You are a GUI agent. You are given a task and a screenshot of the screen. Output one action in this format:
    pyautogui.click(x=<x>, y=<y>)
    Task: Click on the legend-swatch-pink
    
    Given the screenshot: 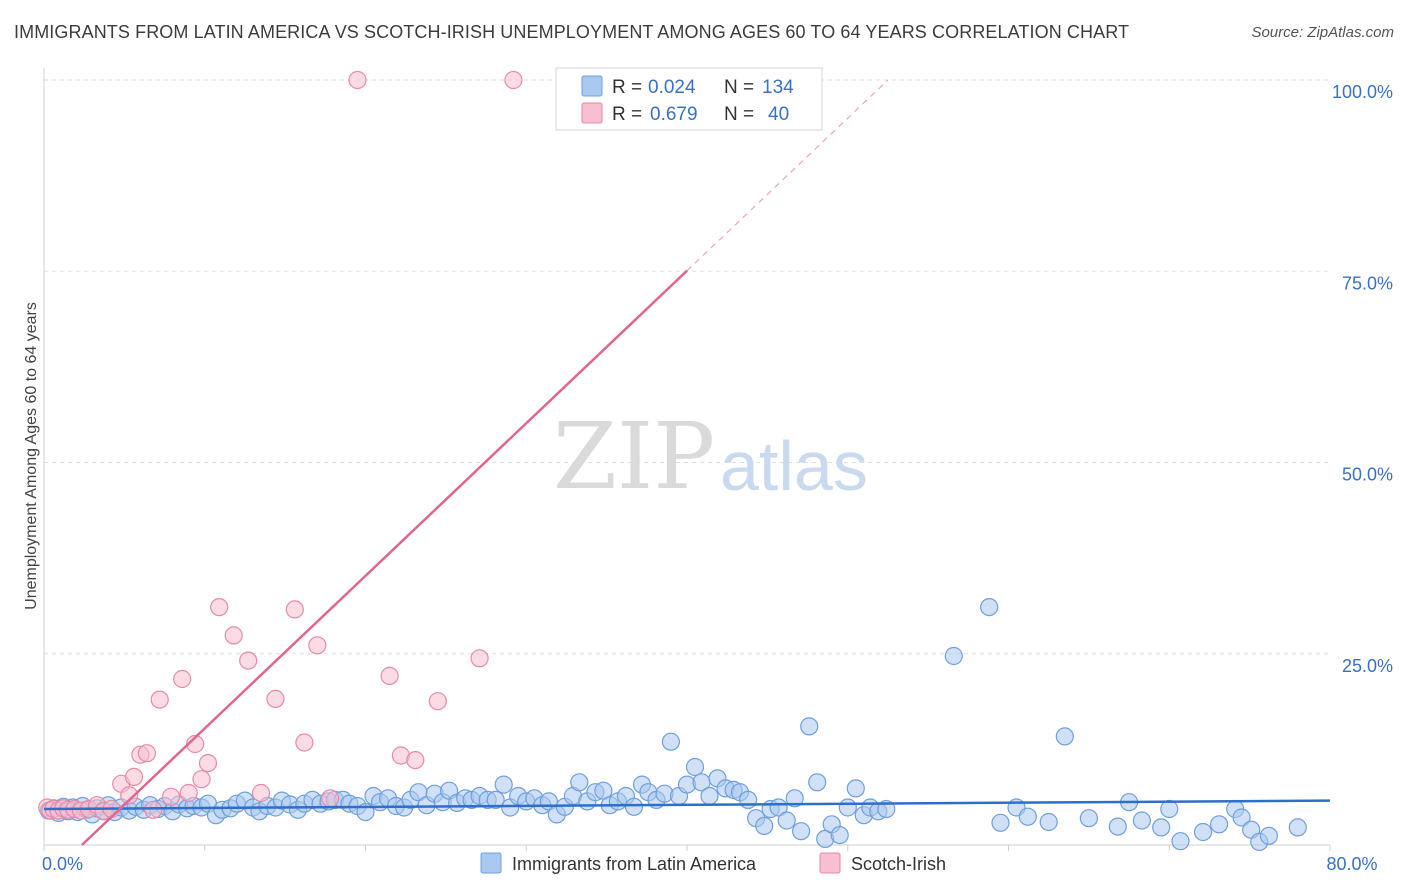 What is the action you would take?
    pyautogui.click(x=592, y=113)
    